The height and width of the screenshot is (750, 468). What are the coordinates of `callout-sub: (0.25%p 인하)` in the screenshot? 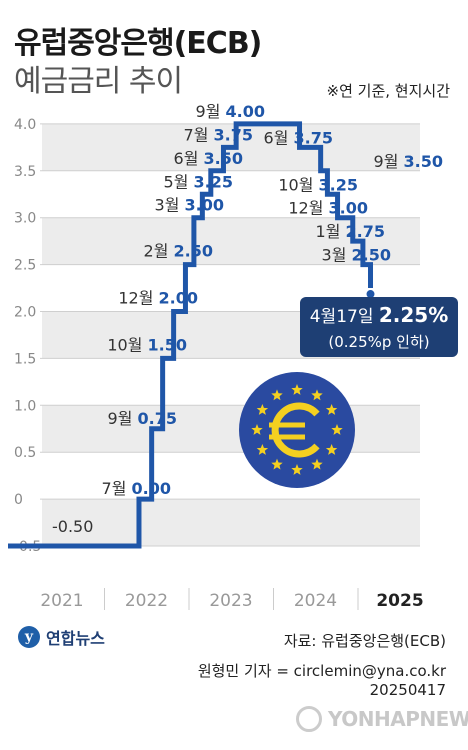 It's located at (378, 342).